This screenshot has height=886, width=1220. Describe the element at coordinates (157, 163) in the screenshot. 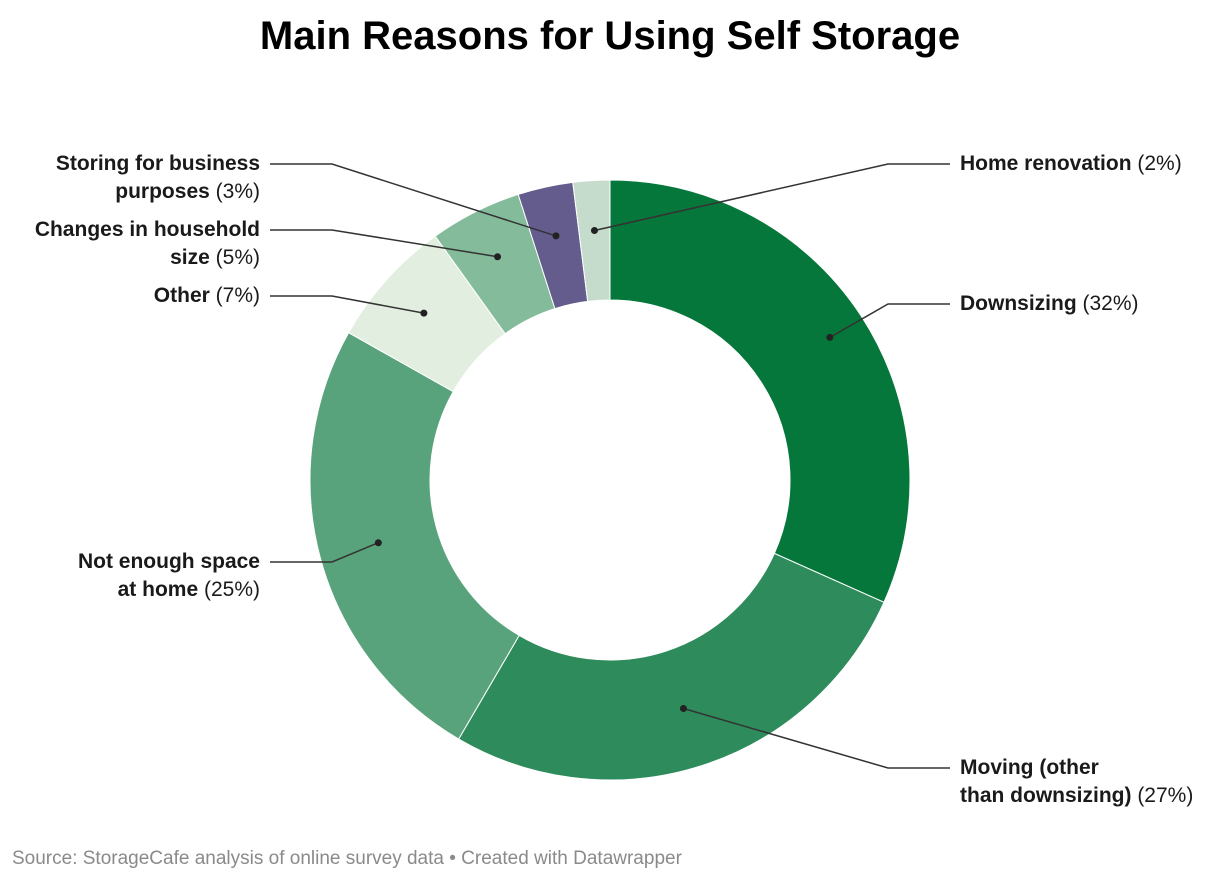

I see `label-text: Storing for business` at that location.